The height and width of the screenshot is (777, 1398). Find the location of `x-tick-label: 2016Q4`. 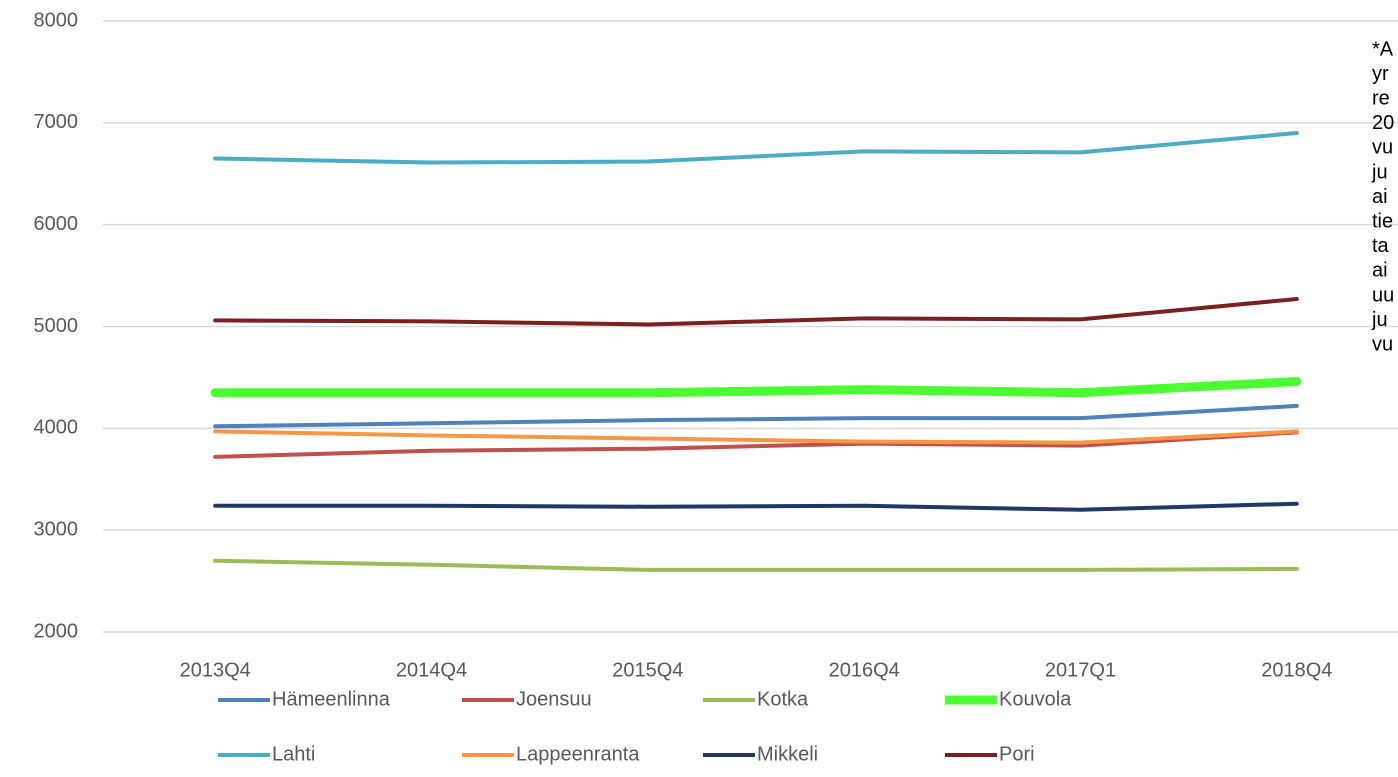

x-tick-label: 2016Q4 is located at coordinates (864, 670).